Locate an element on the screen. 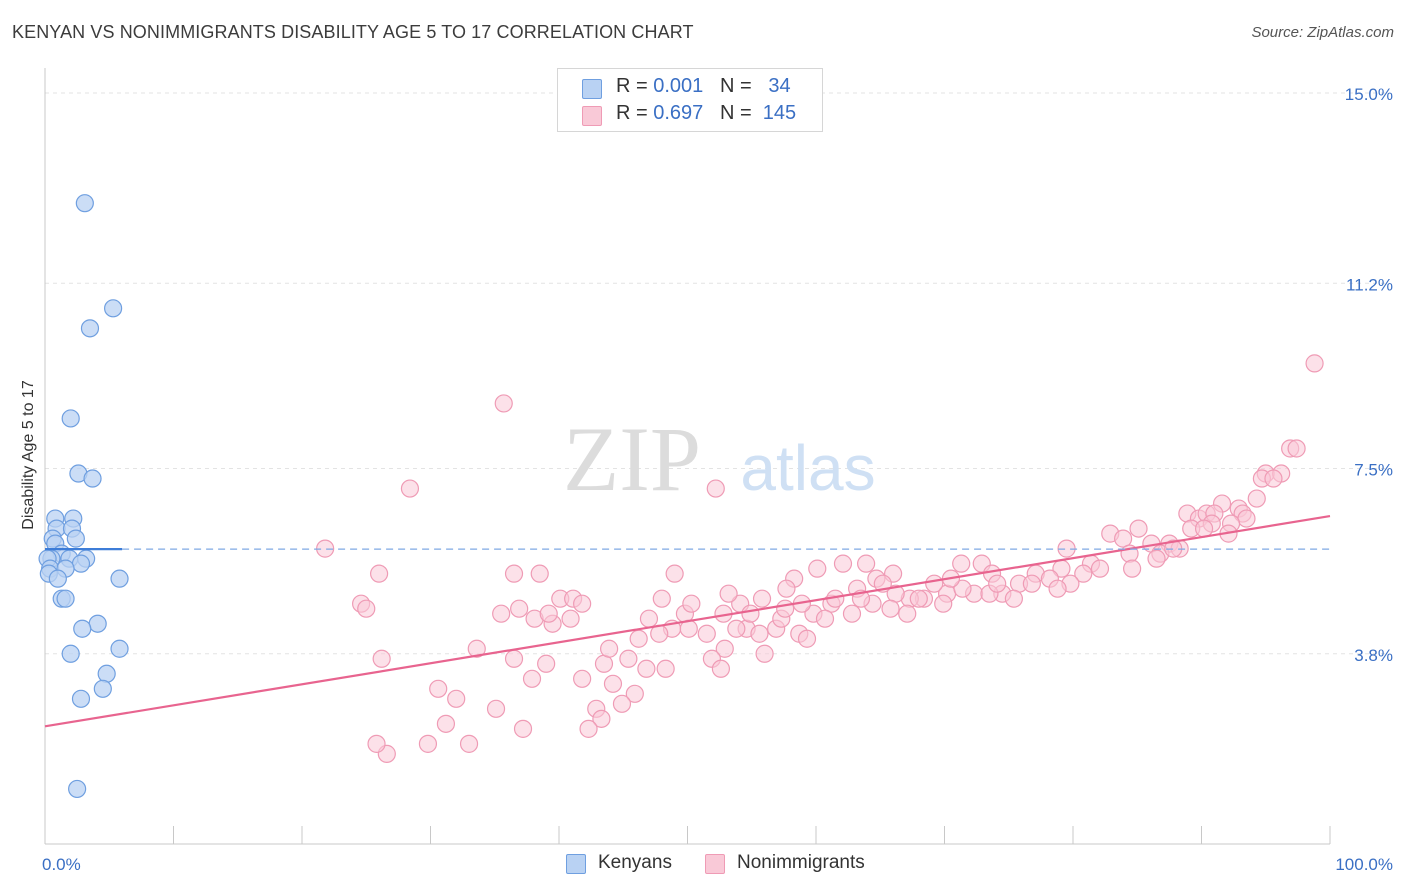  nonimmigrants-swatch is located at coordinates (592, 116).